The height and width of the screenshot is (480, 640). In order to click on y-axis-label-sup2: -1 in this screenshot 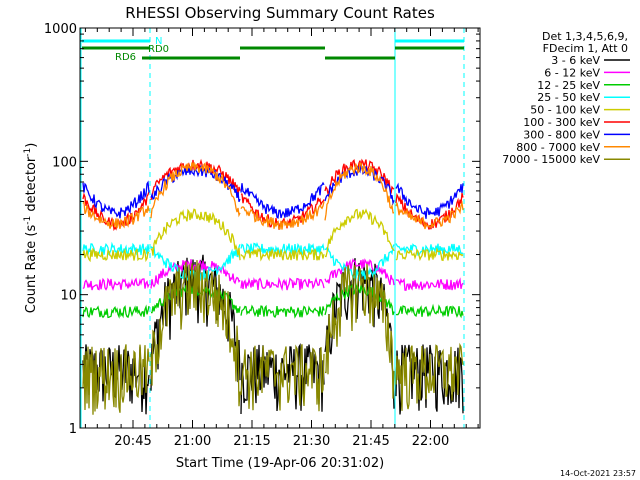, I will do `click(28, 152)`.